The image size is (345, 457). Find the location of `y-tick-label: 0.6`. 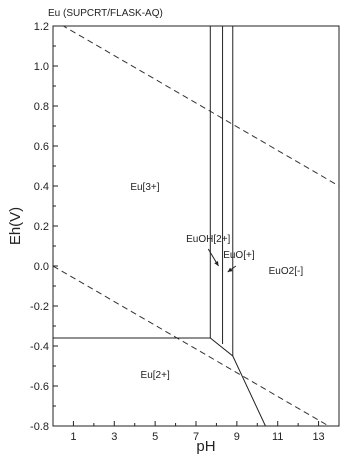

y-tick-label: 0.6 is located at coordinates (41, 147).